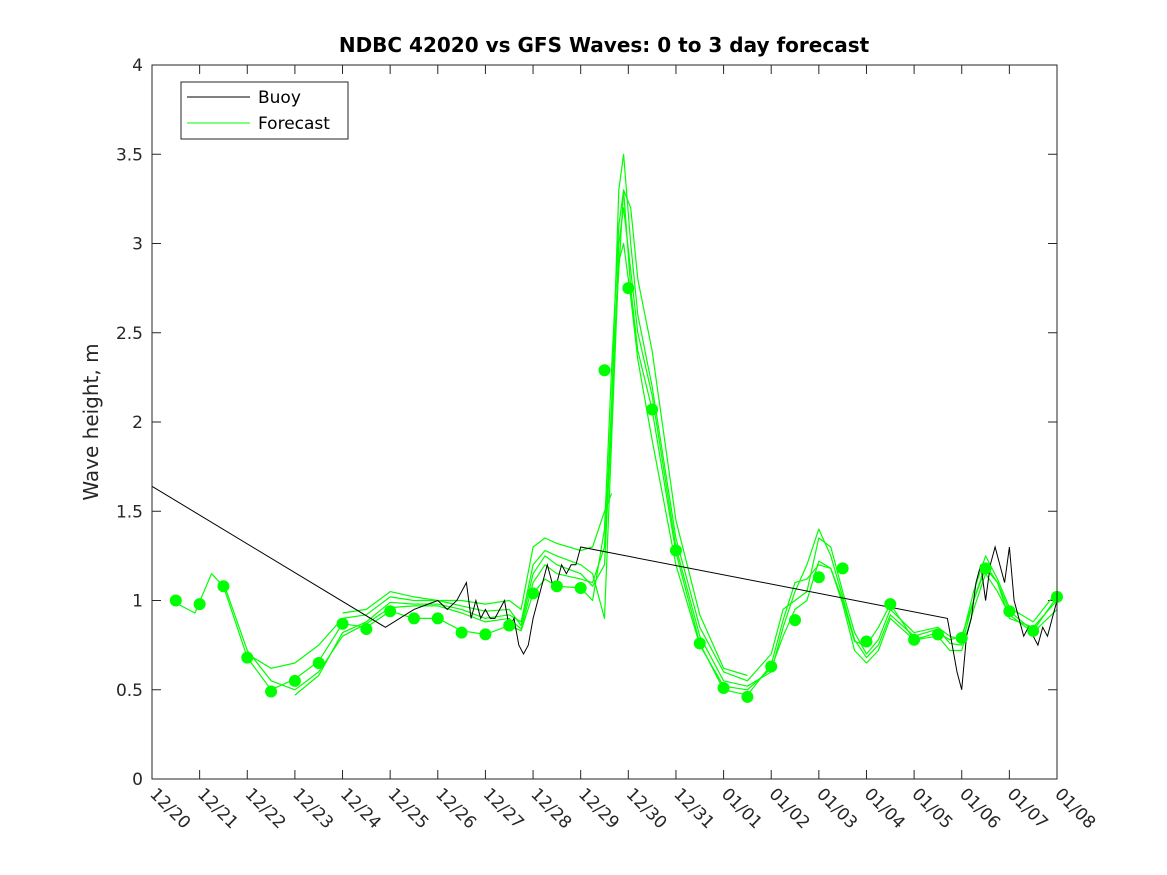  What do you see at coordinates (137, 780) in the screenshot?
I see `y-tick-label: 0` at bounding box center [137, 780].